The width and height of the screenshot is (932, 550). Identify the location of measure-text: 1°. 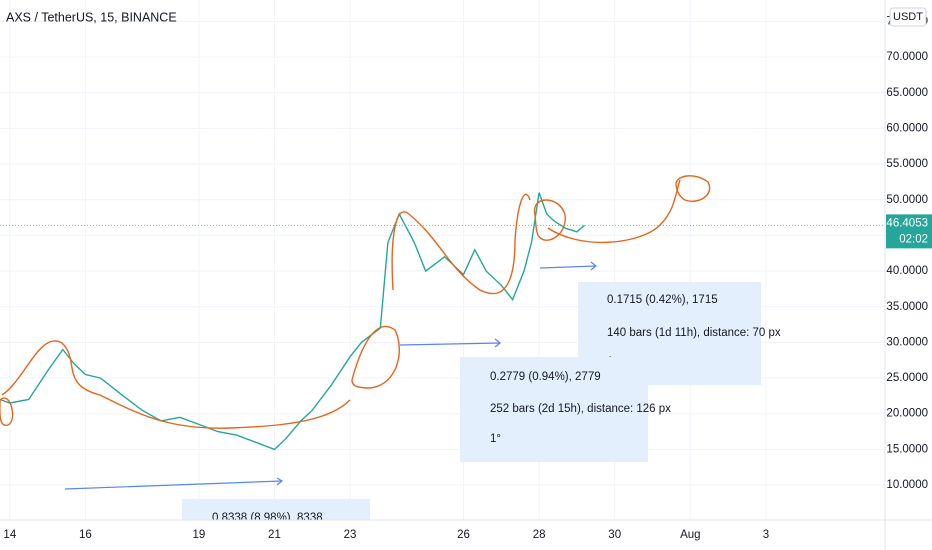
(495, 439).